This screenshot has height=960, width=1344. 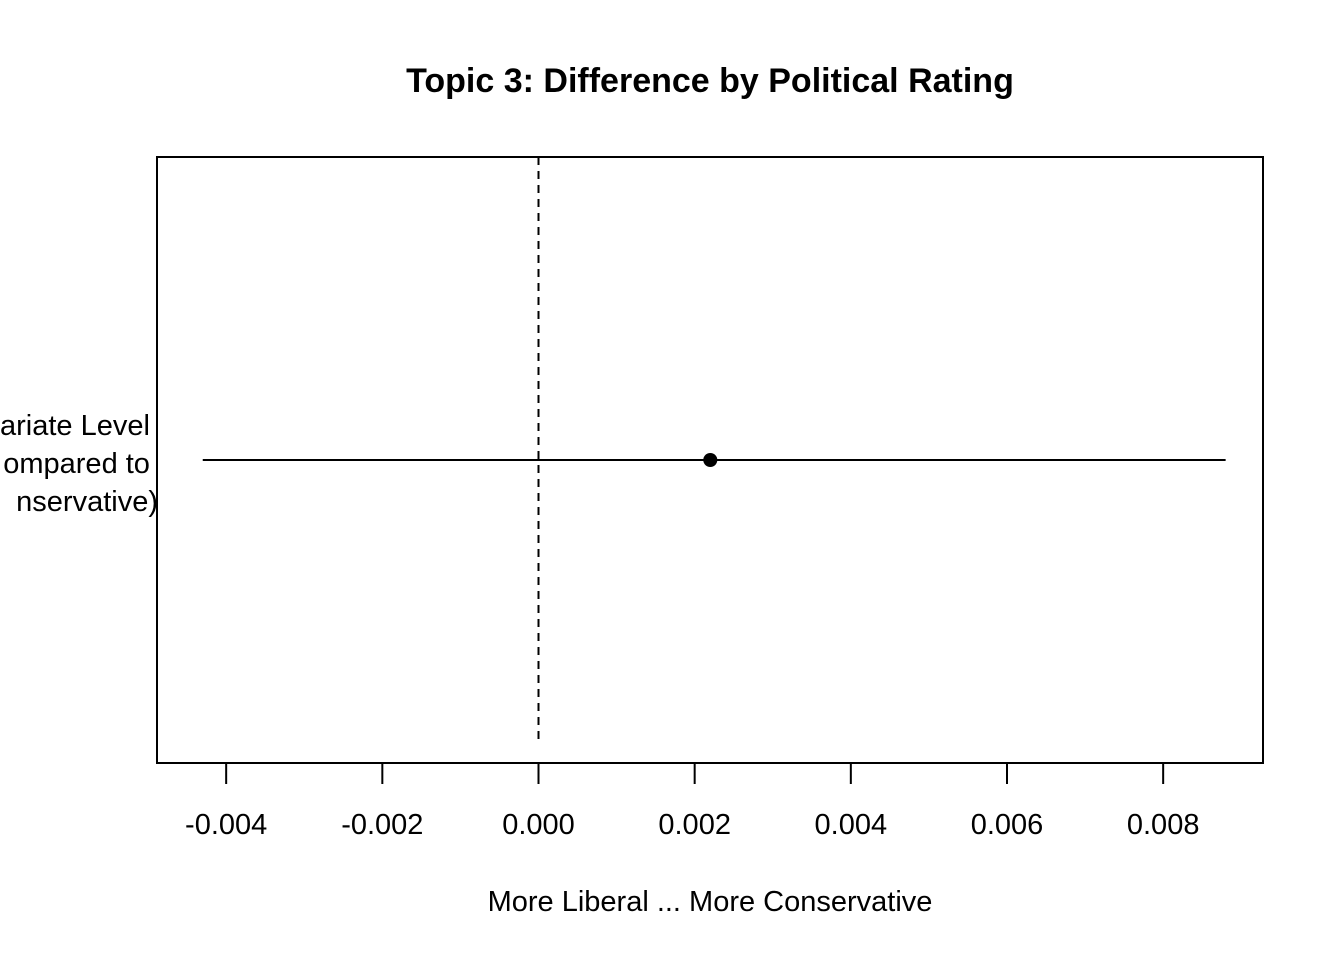 I want to click on category-label-line-2: ompared to, so click(x=76, y=464).